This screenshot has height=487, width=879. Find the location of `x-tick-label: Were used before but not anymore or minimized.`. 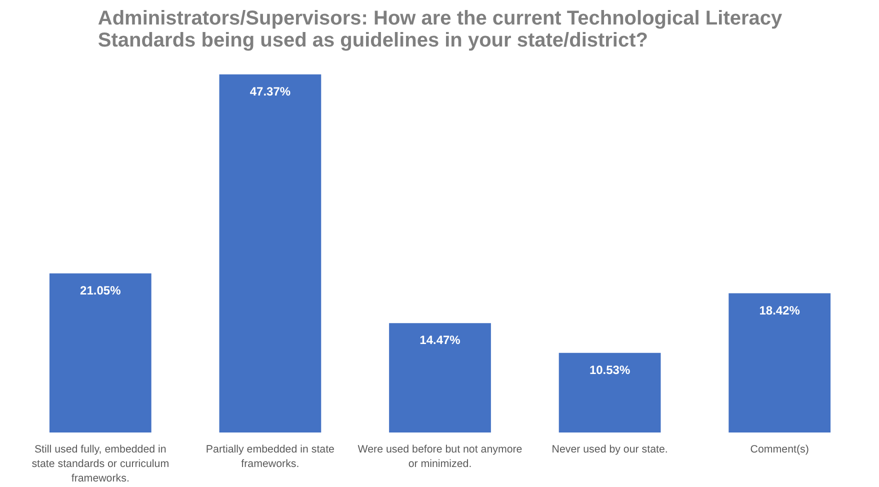

x-tick-label: Were used before but not anymore or minimized. is located at coordinates (440, 457).